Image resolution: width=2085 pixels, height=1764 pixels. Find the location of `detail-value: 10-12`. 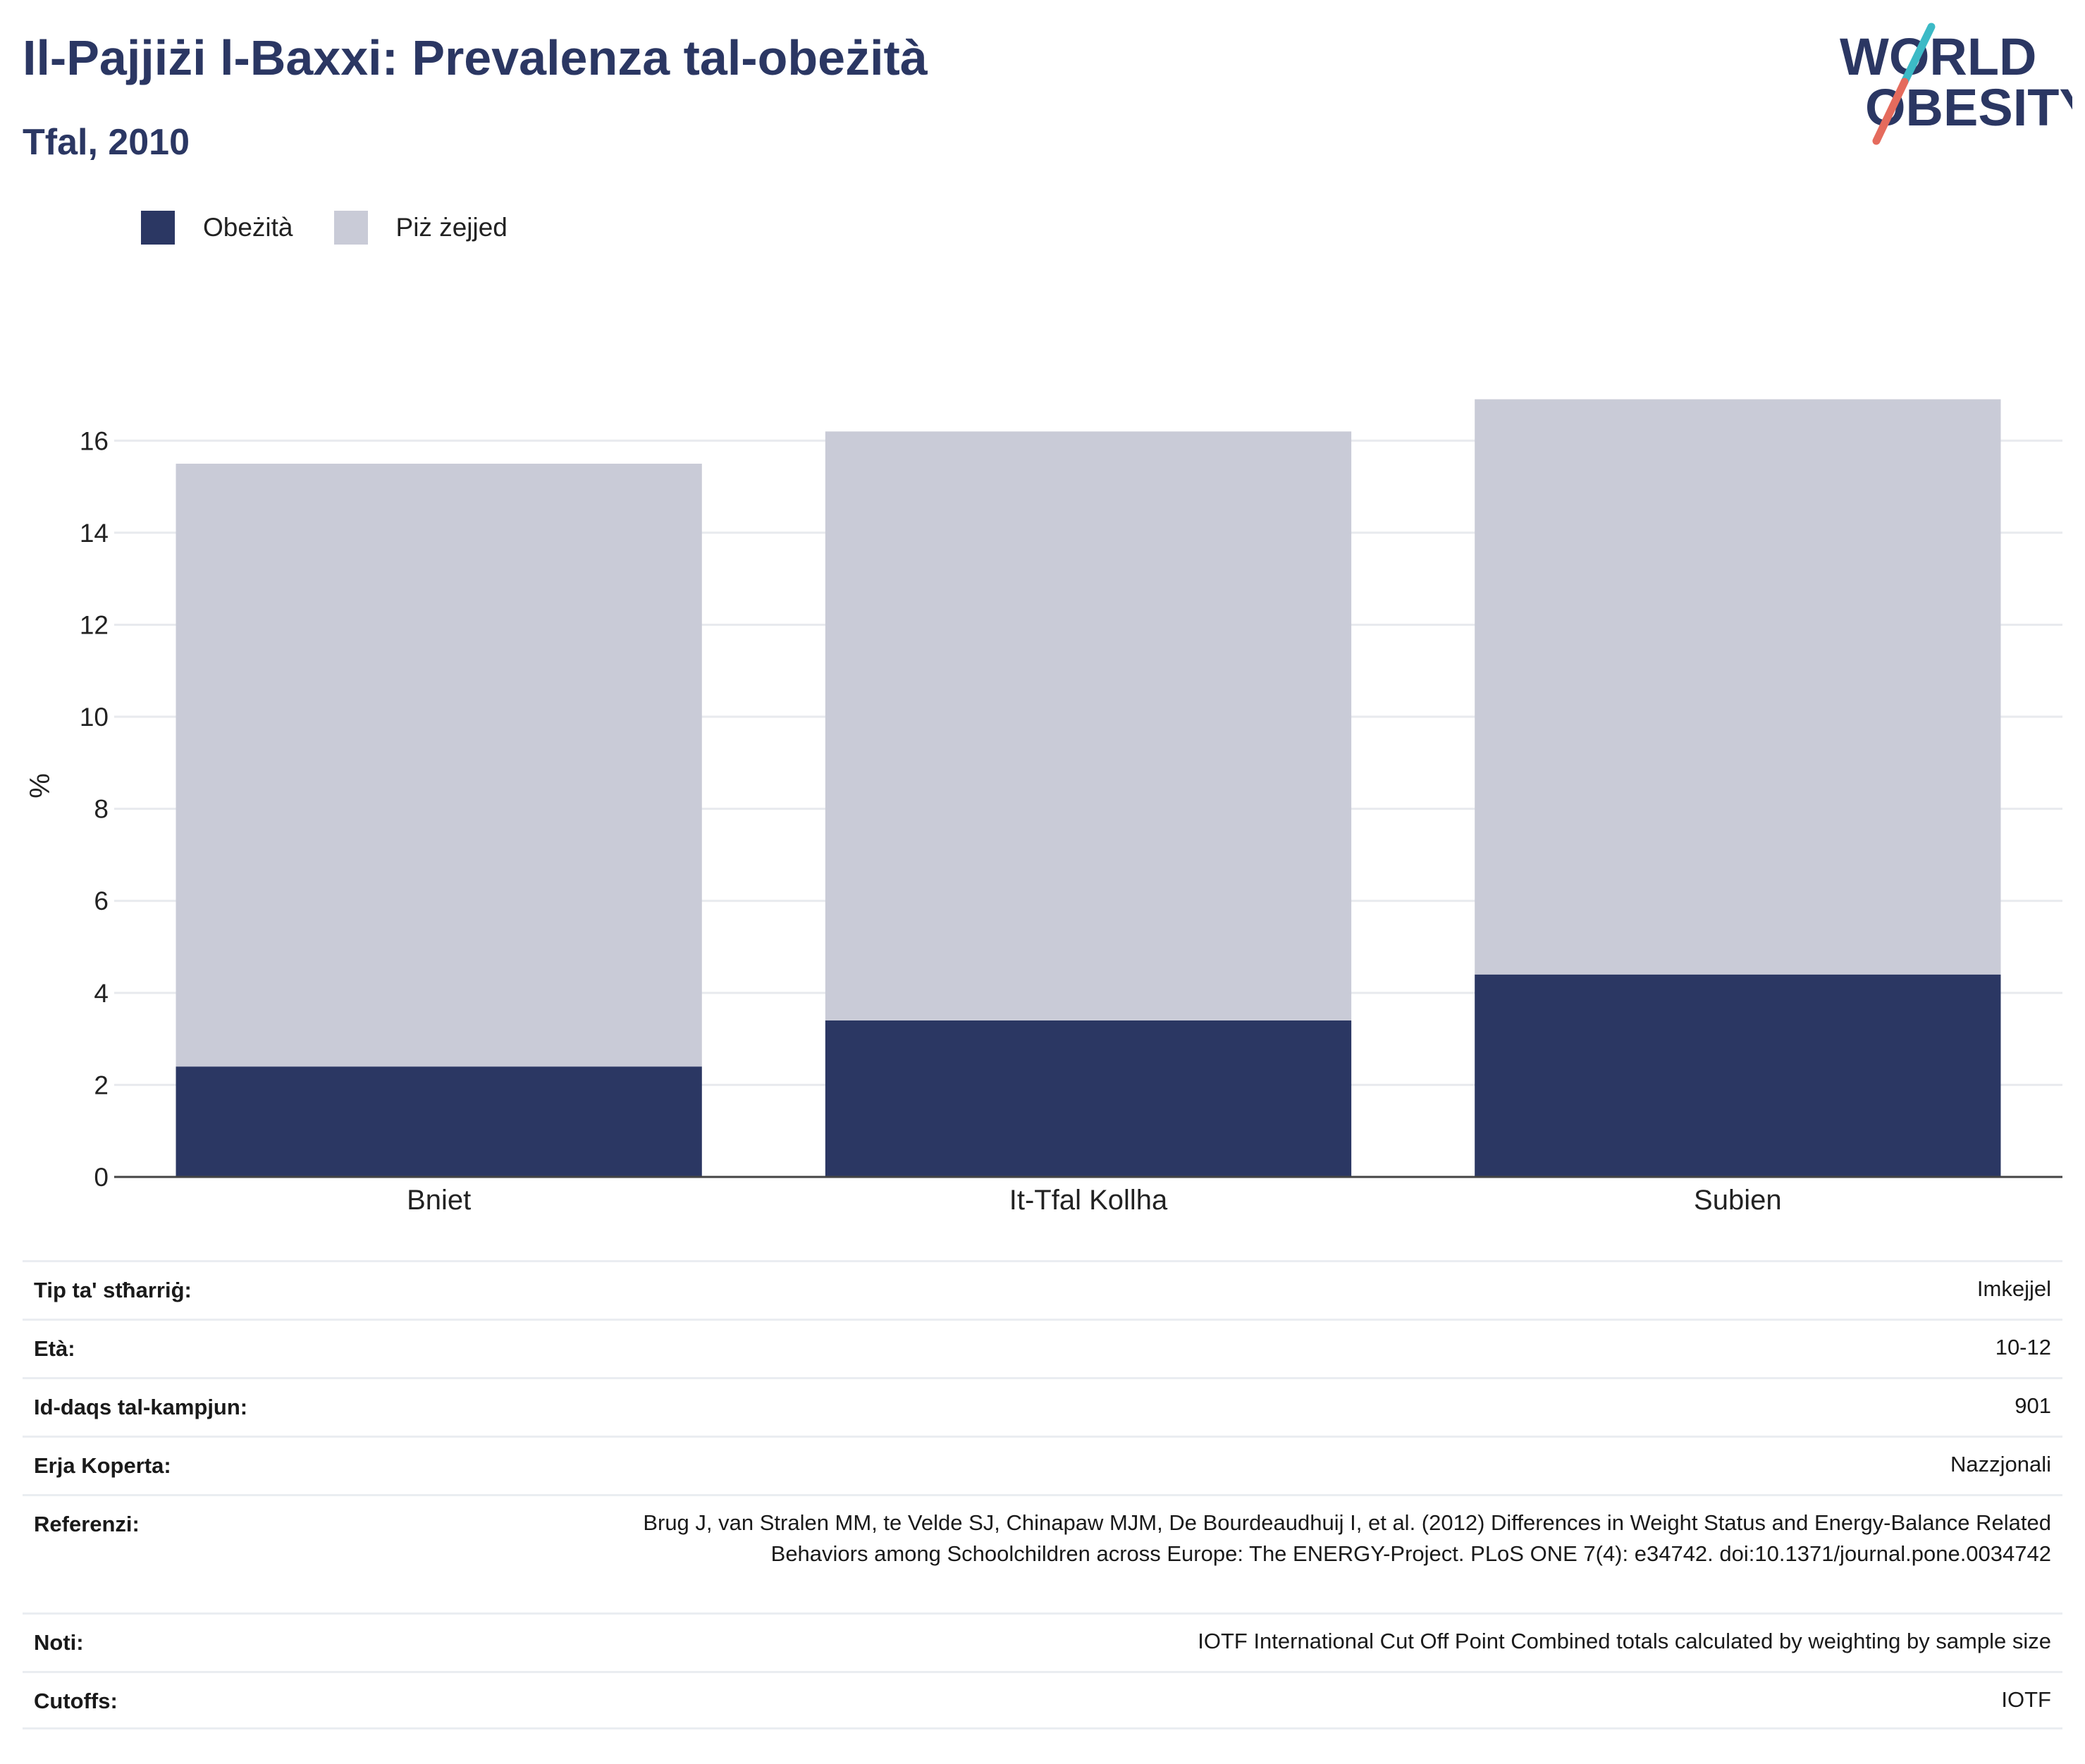

detail-value: 10-12 is located at coordinates (2023, 1347).